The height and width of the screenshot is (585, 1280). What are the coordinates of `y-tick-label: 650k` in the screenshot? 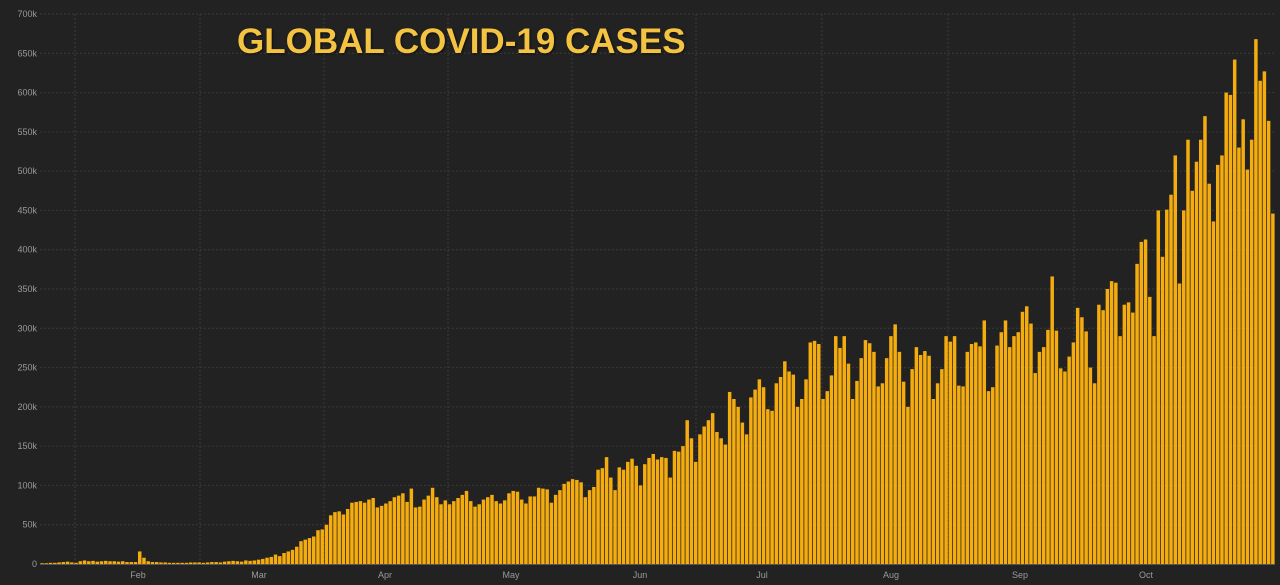 It's located at (27, 53).